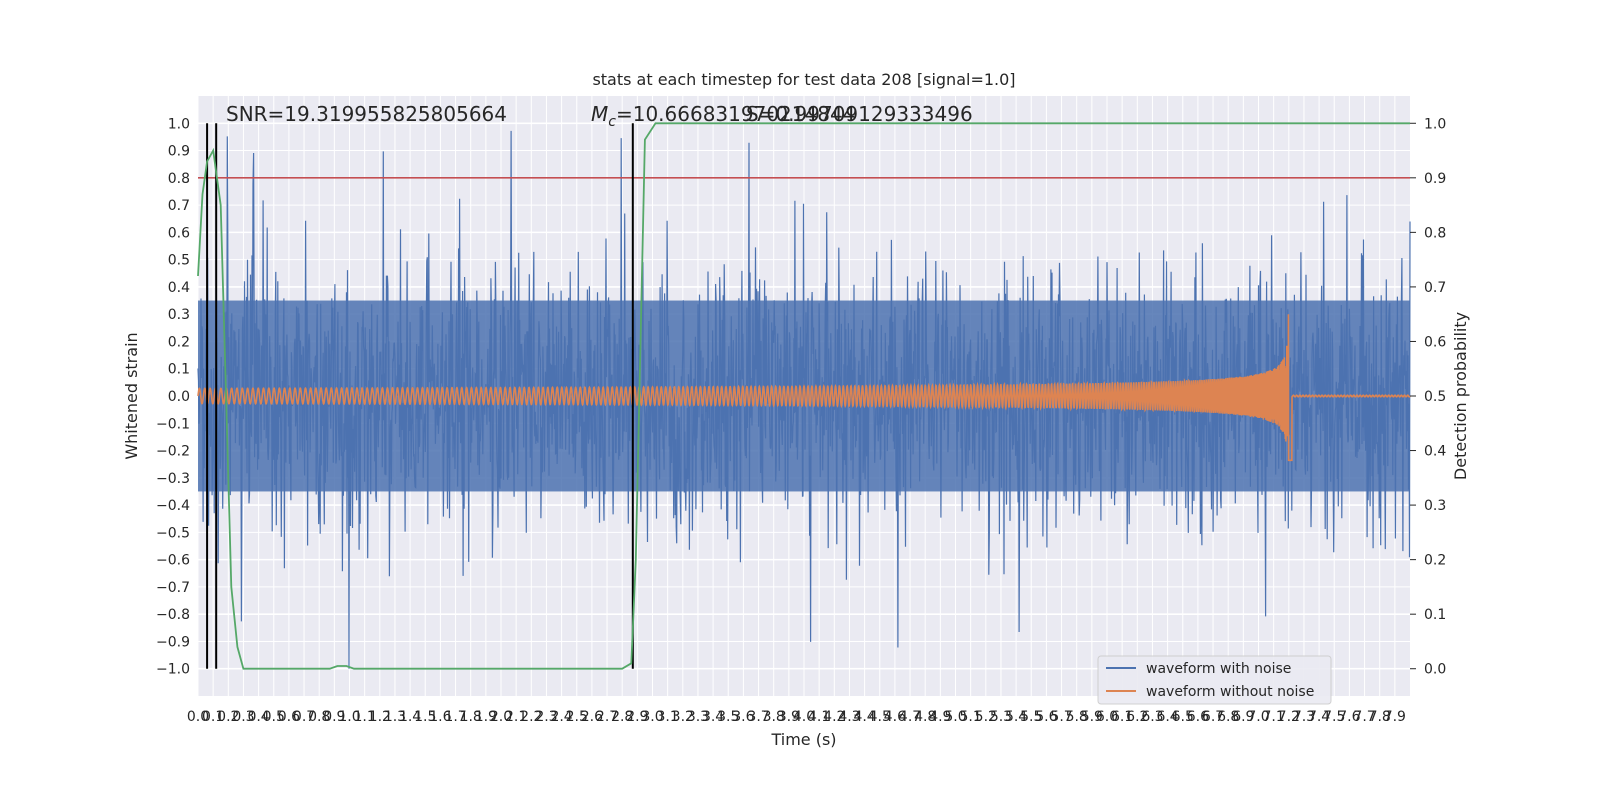 This screenshot has height=800, width=1600. What do you see at coordinates (173, 479) in the screenshot?
I see `y-tick-label: −0.3` at bounding box center [173, 479].